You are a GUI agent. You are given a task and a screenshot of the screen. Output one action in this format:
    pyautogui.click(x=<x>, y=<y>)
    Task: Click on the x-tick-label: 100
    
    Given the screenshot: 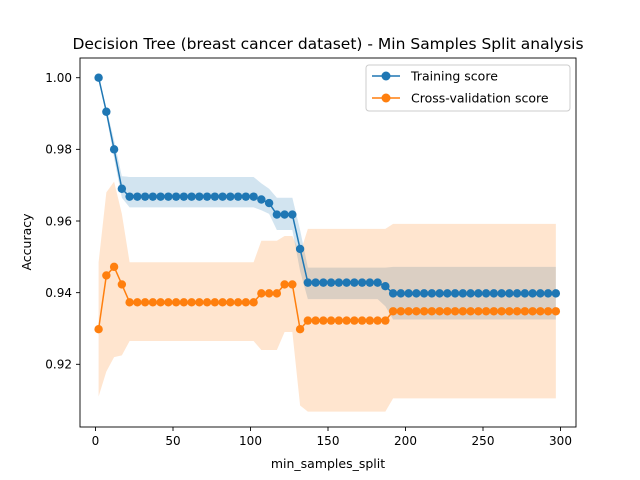 What is the action you would take?
    pyautogui.click(x=250, y=441)
    